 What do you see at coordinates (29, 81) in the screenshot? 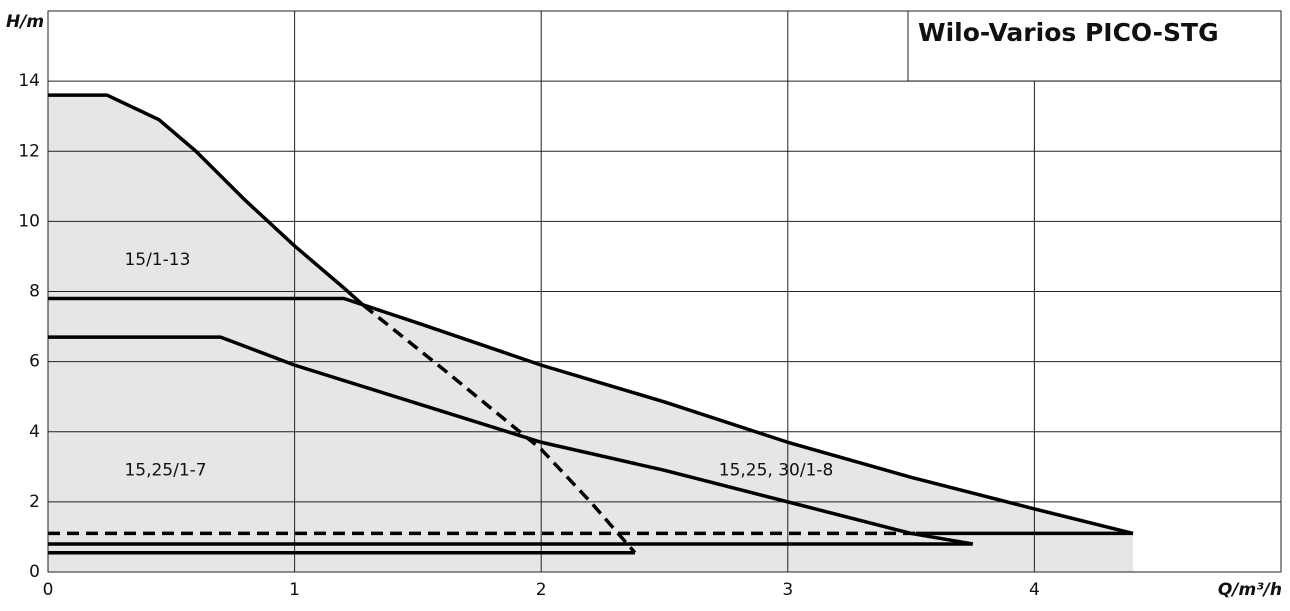
I see `y-tick-label: 14` at bounding box center [29, 81].